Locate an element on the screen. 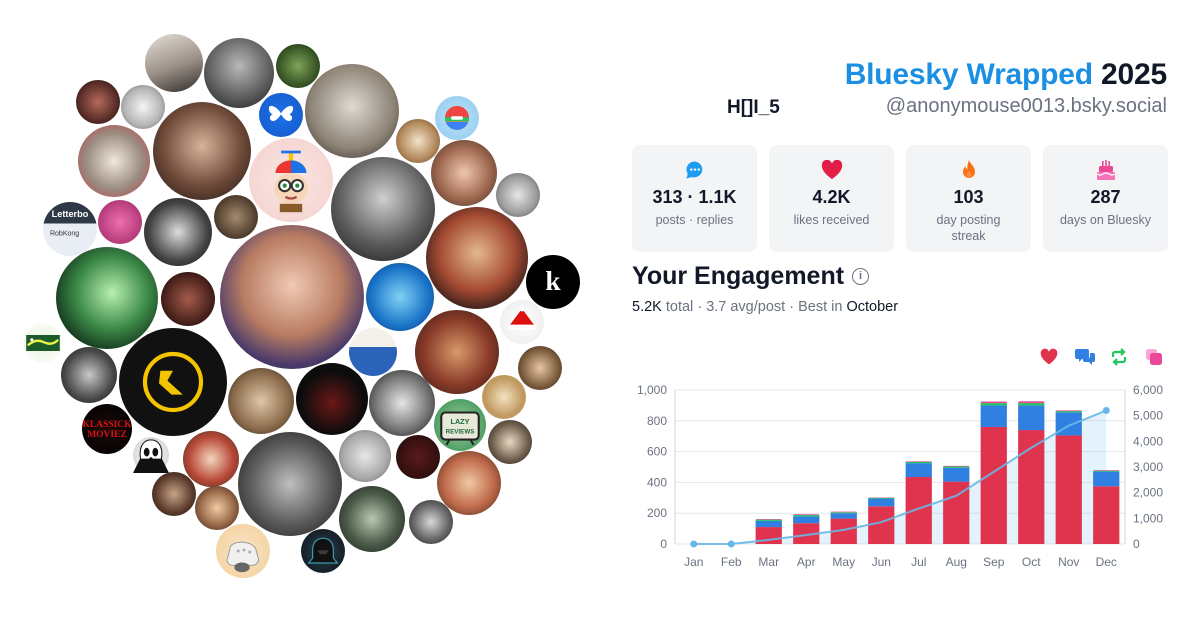  engagement-total: 5.2K is located at coordinates (647, 307).